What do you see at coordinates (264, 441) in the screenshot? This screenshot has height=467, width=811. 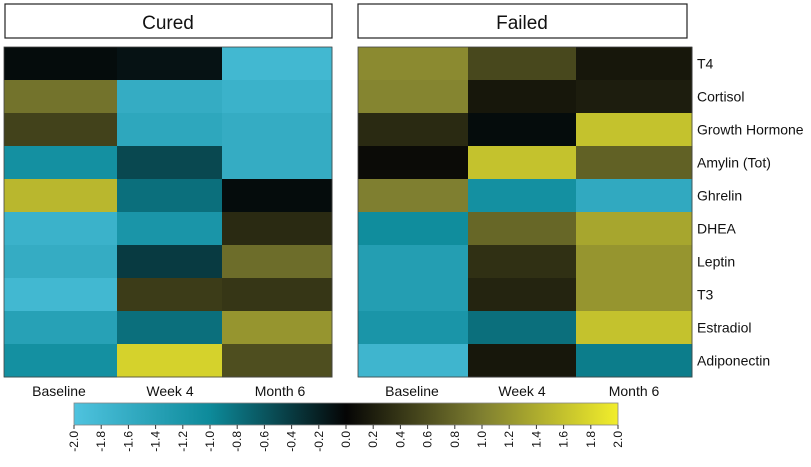 I see `colorbar-tick-label: -0.6` at bounding box center [264, 441].